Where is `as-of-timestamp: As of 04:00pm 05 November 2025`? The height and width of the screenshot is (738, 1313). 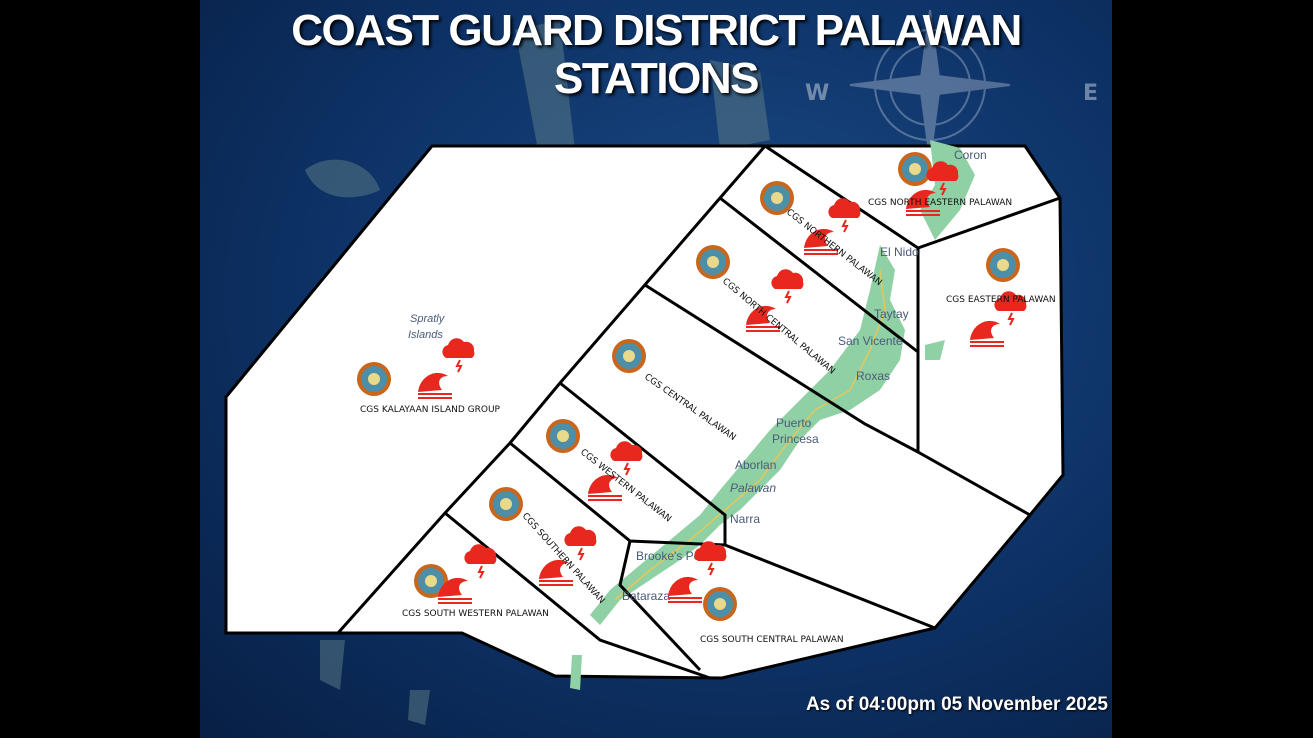 as-of-timestamp: As of 04:00pm 05 November 2025 is located at coordinates (956, 704).